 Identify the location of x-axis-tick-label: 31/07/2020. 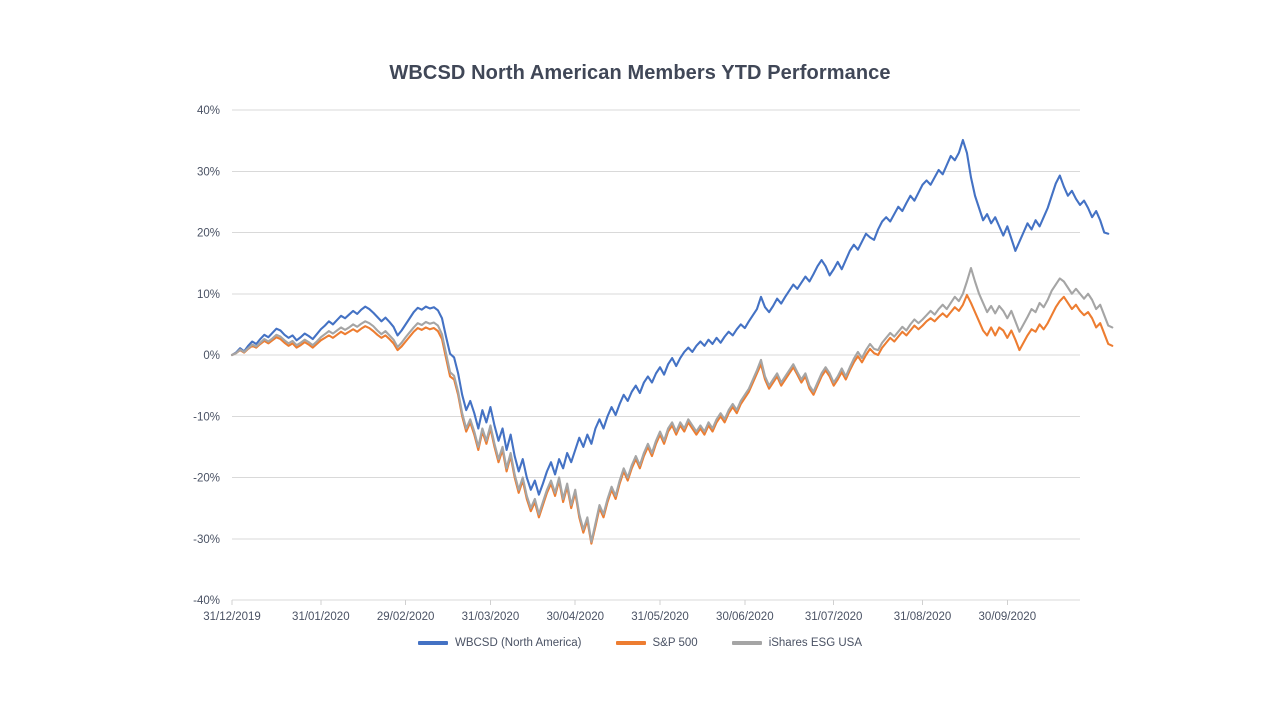
(834, 617).